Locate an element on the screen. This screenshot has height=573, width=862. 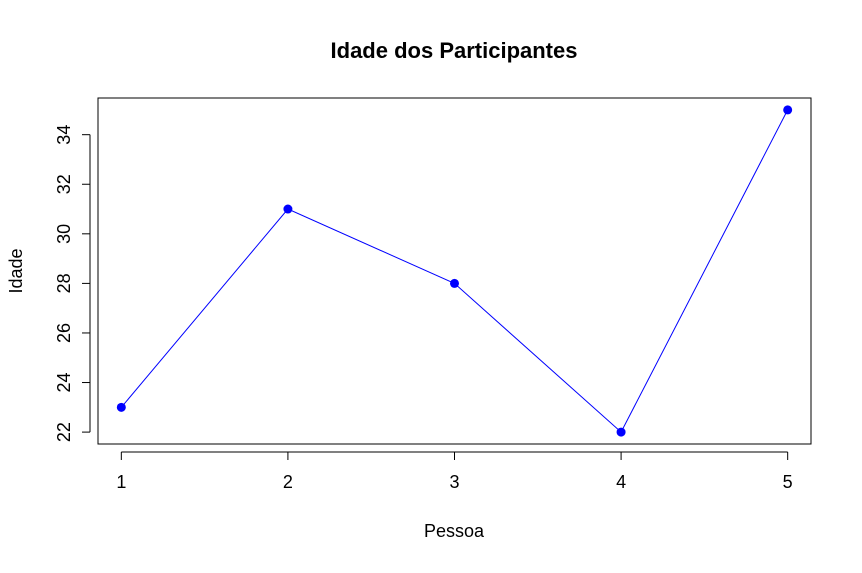
x-tick-label: 5 is located at coordinates (788, 482).